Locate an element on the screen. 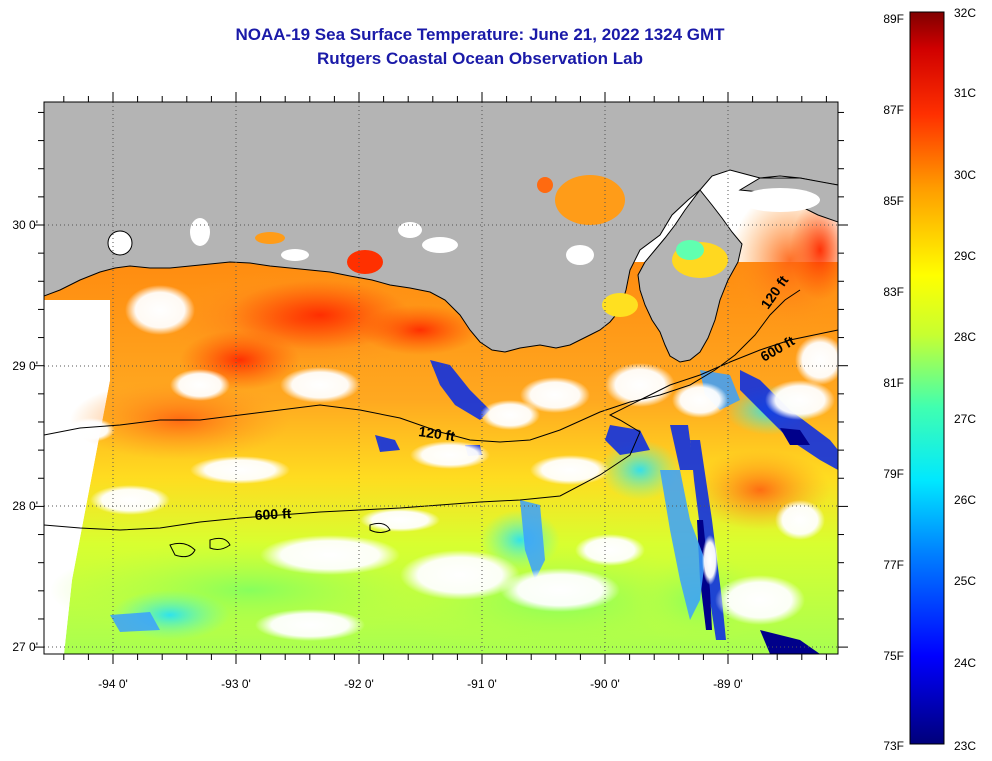 This screenshot has width=992, height=761. f-label: 77F is located at coordinates (893, 565).